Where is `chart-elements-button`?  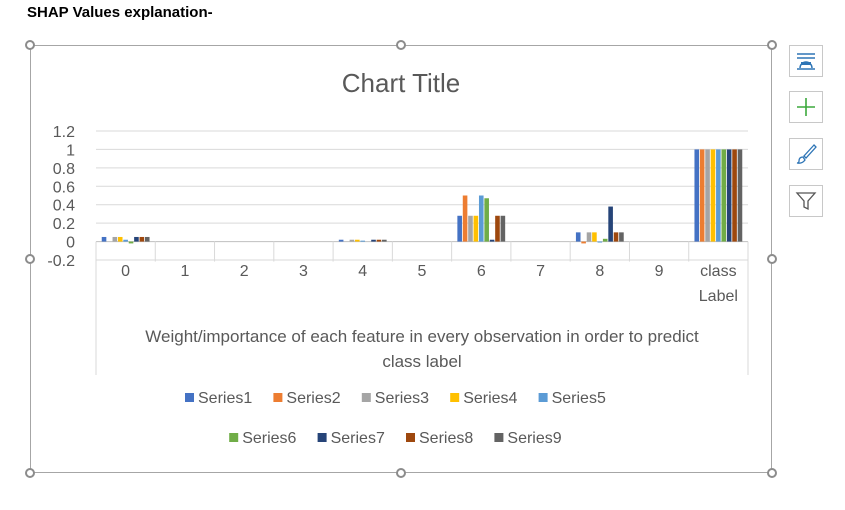 chart-elements-button is located at coordinates (806, 107).